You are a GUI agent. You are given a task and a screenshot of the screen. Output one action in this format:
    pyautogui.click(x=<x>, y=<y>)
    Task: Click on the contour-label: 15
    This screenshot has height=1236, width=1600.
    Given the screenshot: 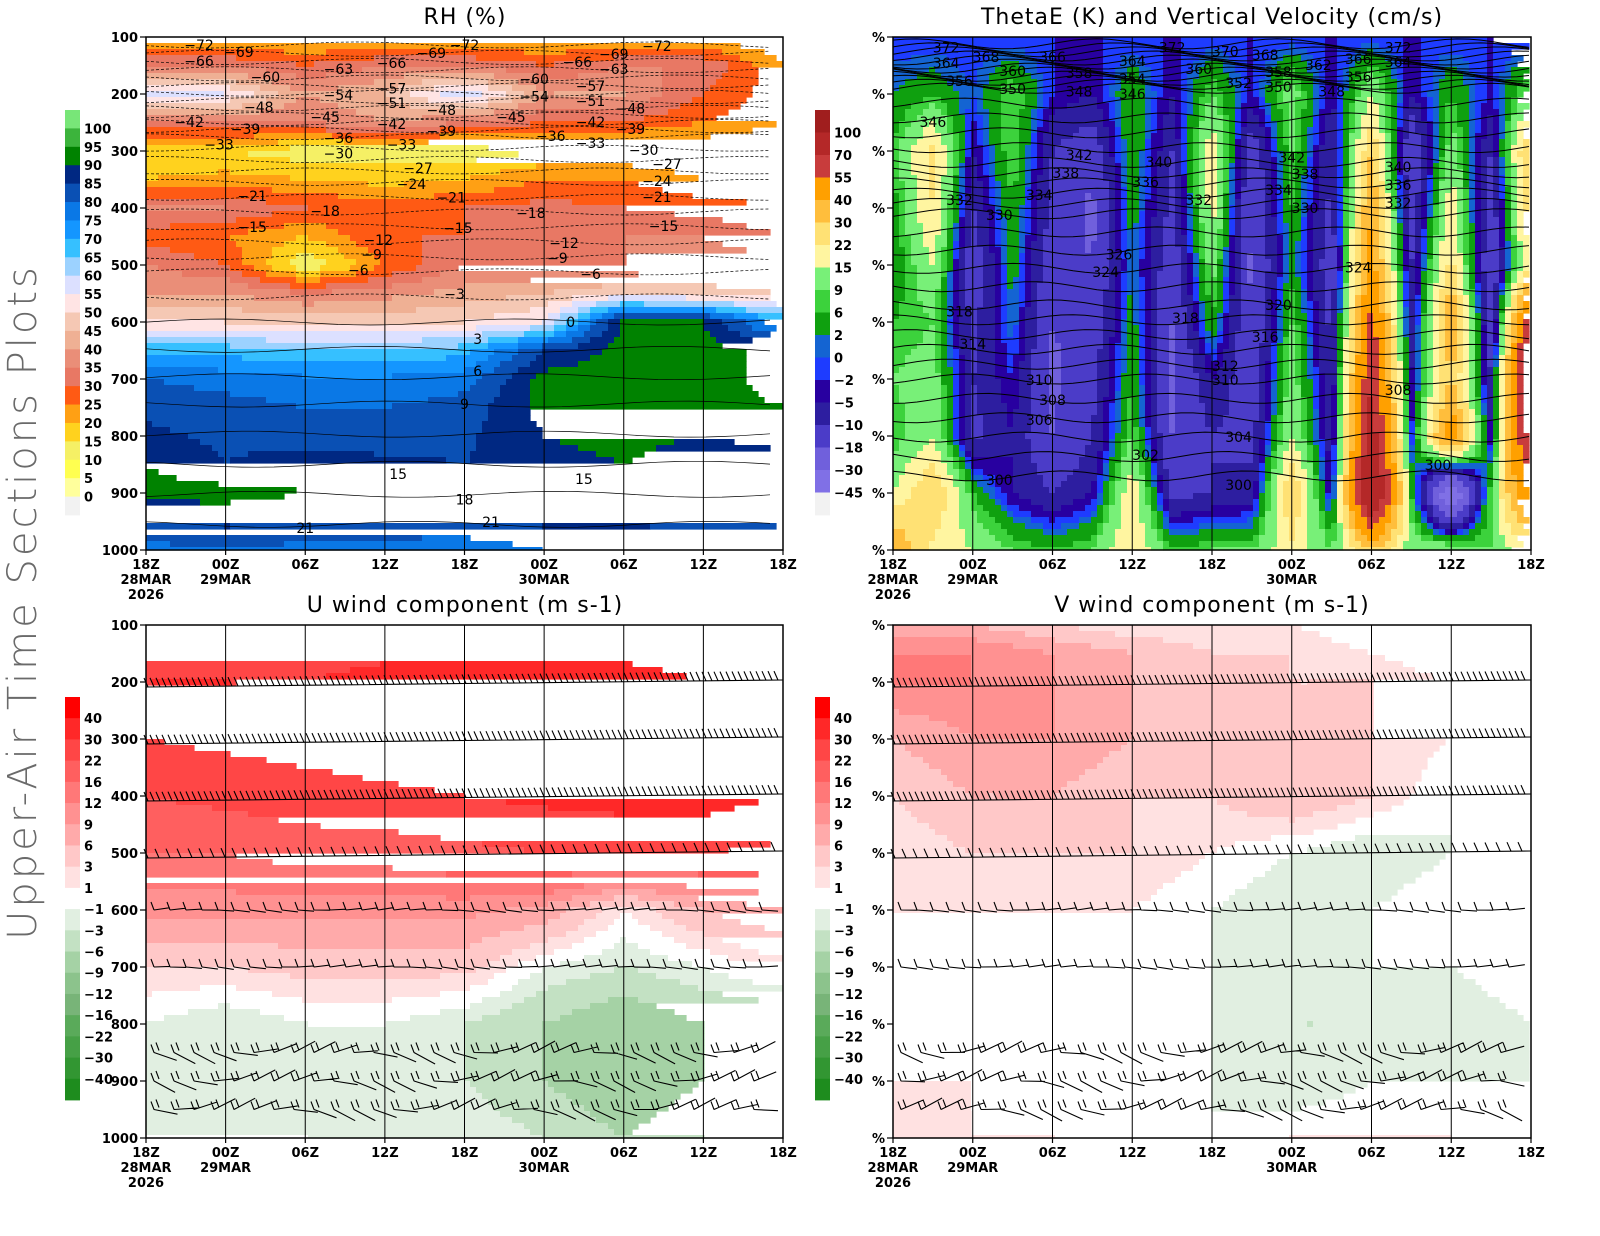 What is the action you would take?
    pyautogui.click(x=584, y=480)
    